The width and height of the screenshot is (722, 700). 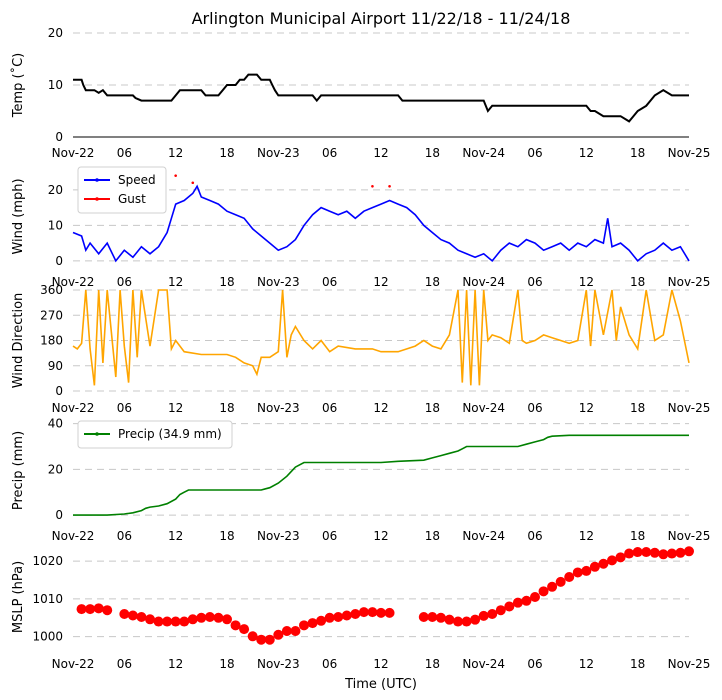 I want to click on legend, so click(x=122, y=190).